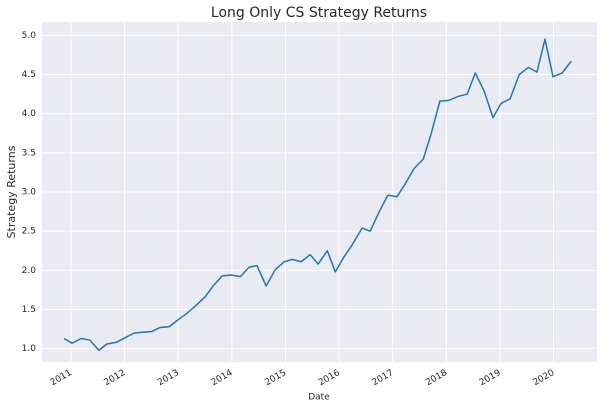 The width and height of the screenshot is (603, 409). What do you see at coordinates (29, 193) in the screenshot?
I see `y-tick-label: 3.0` at bounding box center [29, 193].